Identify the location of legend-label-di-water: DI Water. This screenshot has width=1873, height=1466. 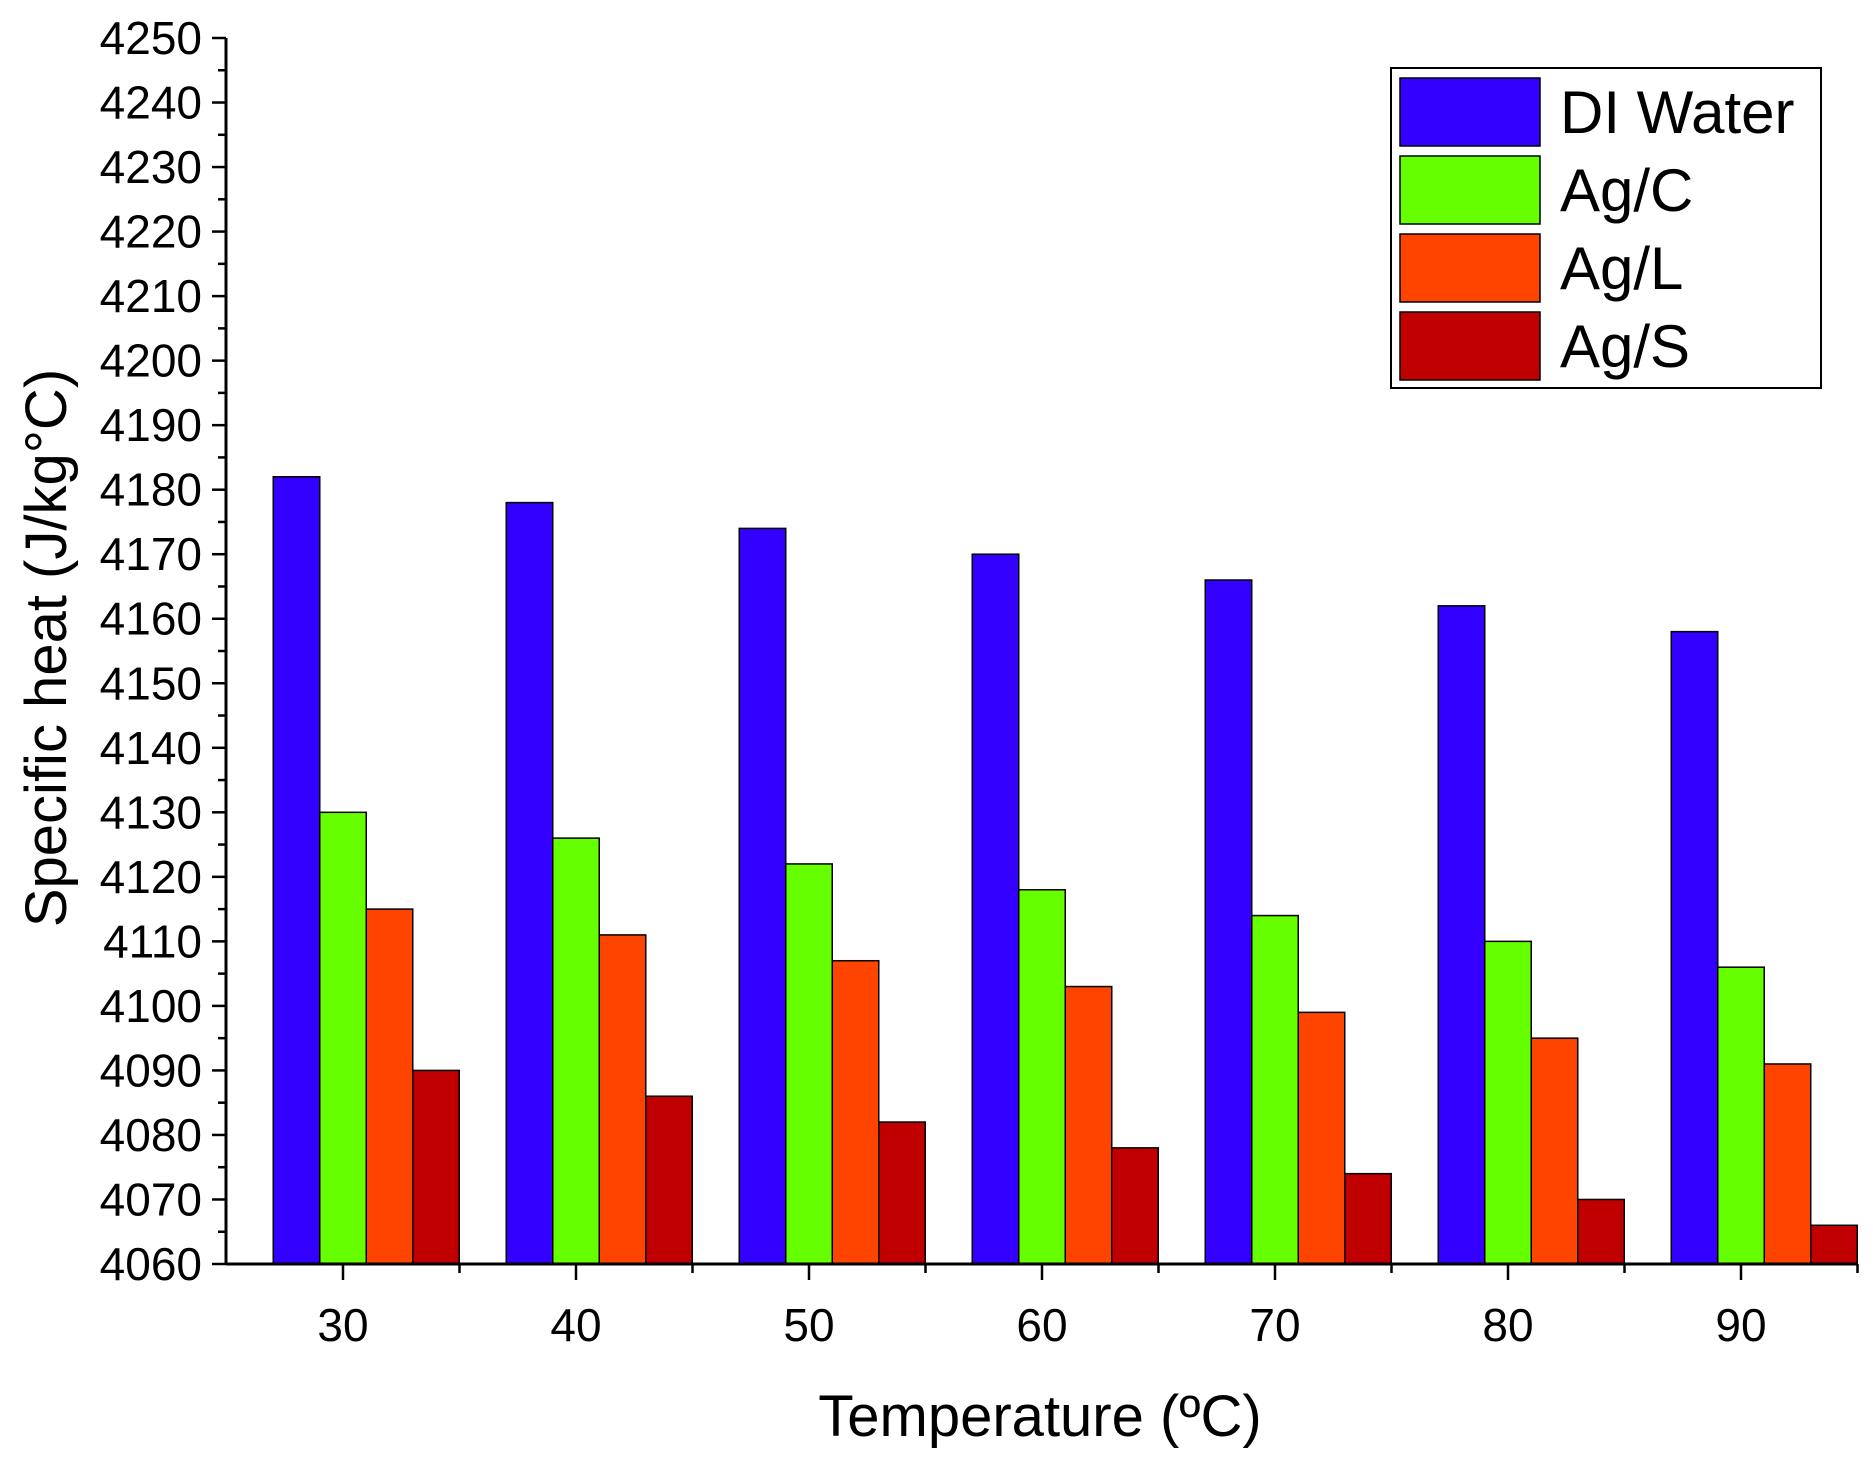
(1677, 112).